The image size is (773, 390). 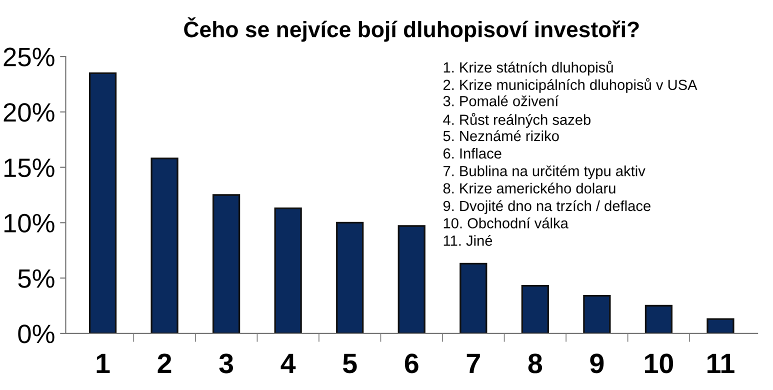 What do you see at coordinates (411, 29) in the screenshot?
I see `chart-title: Čeho se nejvíce bojí dluhopisoví investoři?` at bounding box center [411, 29].